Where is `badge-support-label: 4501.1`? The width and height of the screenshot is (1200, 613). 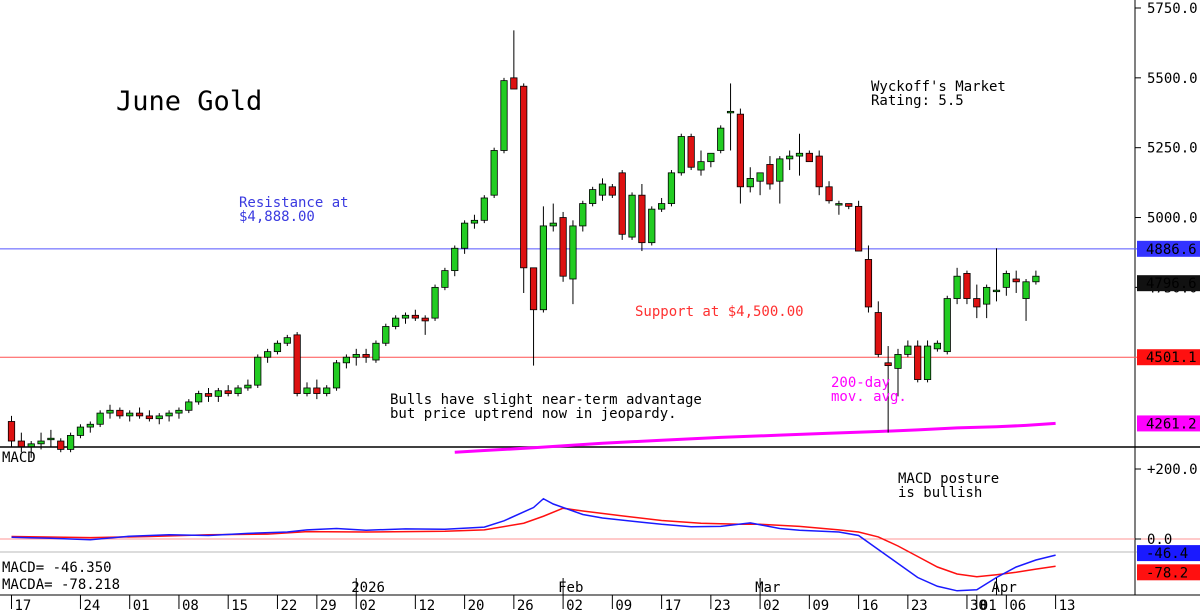 badge-support-label: 4501.1 is located at coordinates (1171, 358).